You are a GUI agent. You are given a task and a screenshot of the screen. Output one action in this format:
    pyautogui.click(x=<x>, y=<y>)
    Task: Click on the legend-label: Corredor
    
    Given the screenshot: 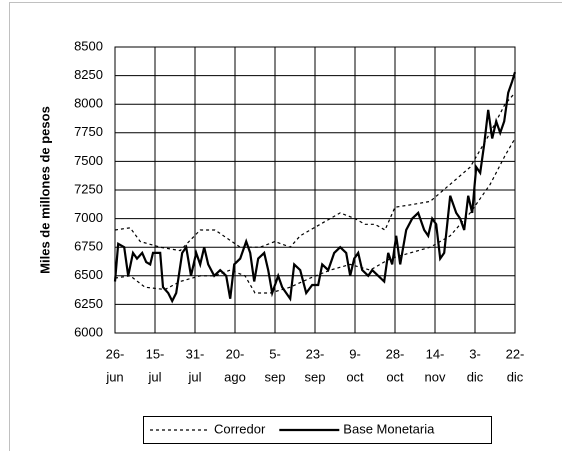 What is the action you would take?
    pyautogui.click(x=240, y=428)
    